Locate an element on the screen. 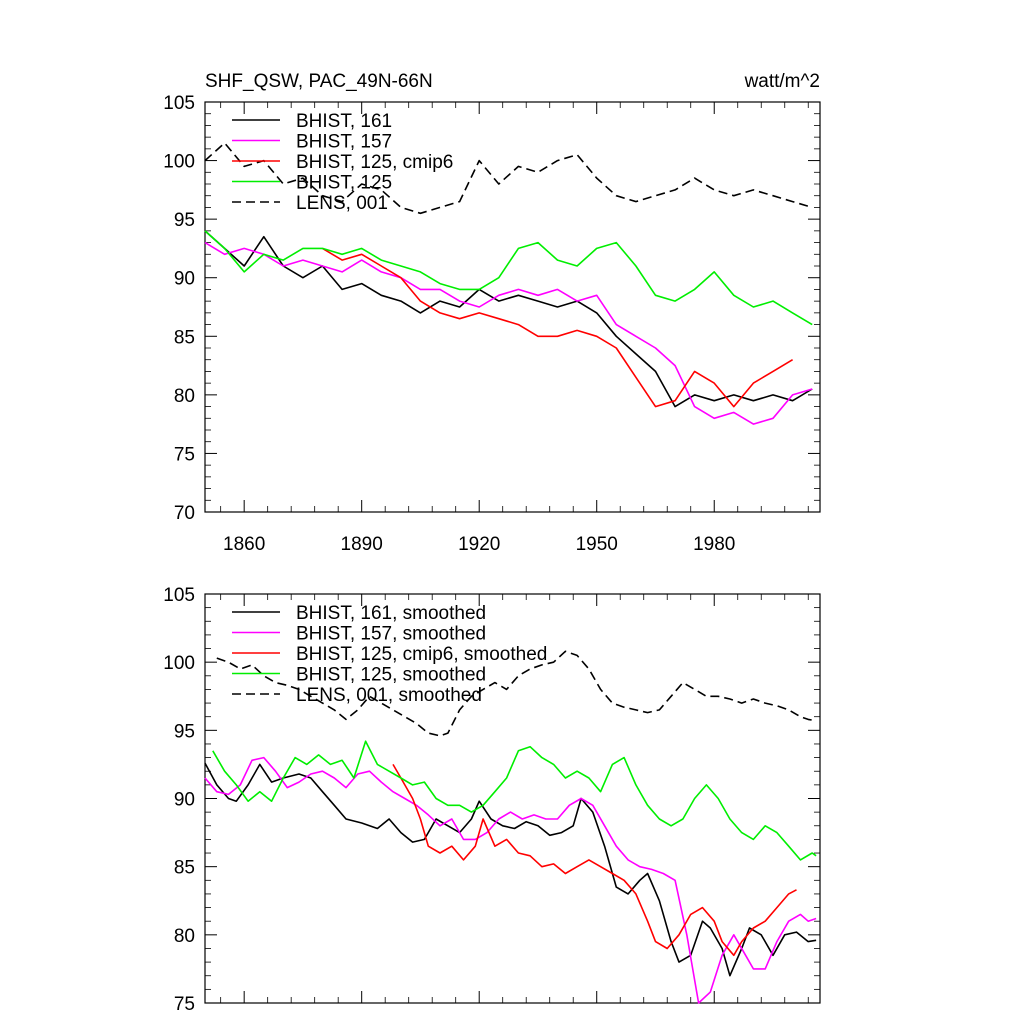  x-tick-label: 1920 is located at coordinates (479, 544).